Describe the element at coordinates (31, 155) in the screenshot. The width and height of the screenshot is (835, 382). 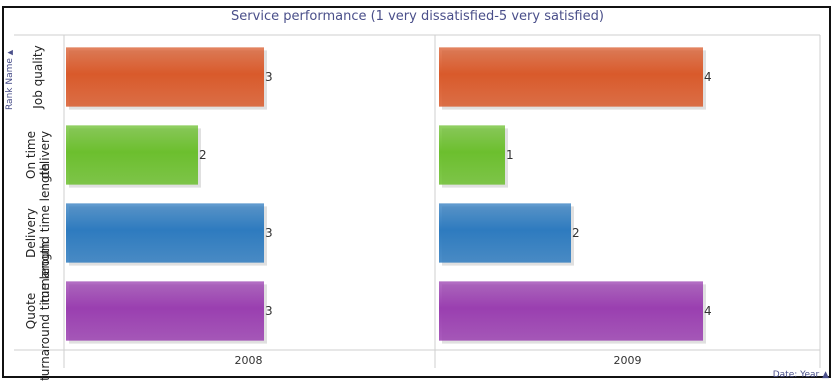
I see `category-label-line: On time` at that location.